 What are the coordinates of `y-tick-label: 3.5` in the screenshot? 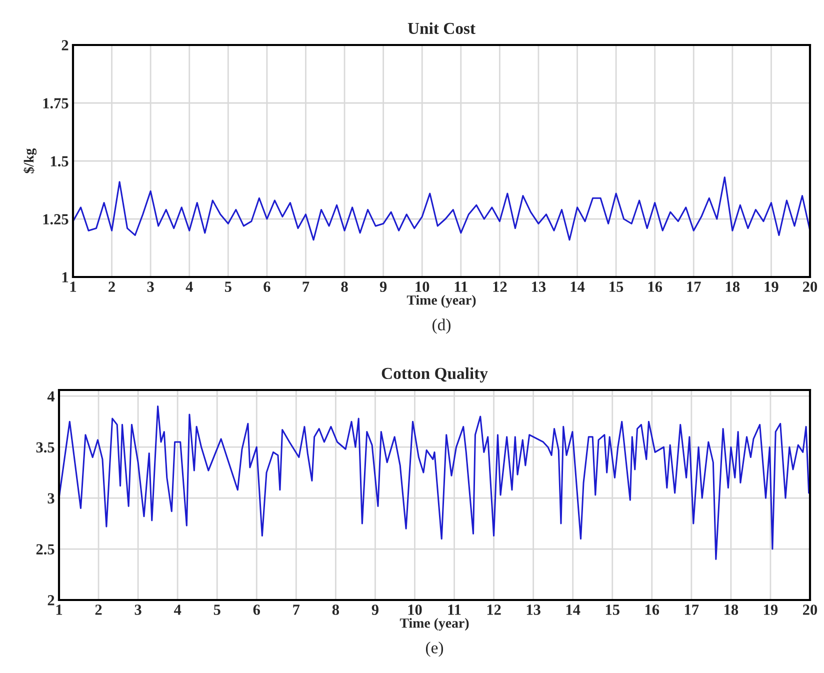 It's located at (45, 447).